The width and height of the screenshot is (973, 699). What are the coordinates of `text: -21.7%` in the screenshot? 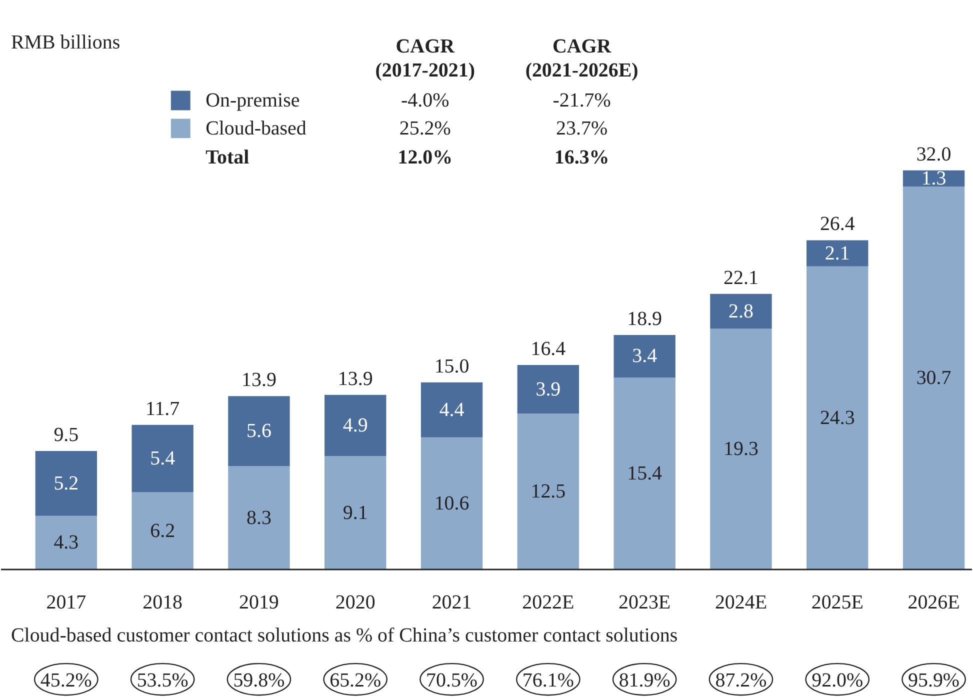 It's located at (581, 101).